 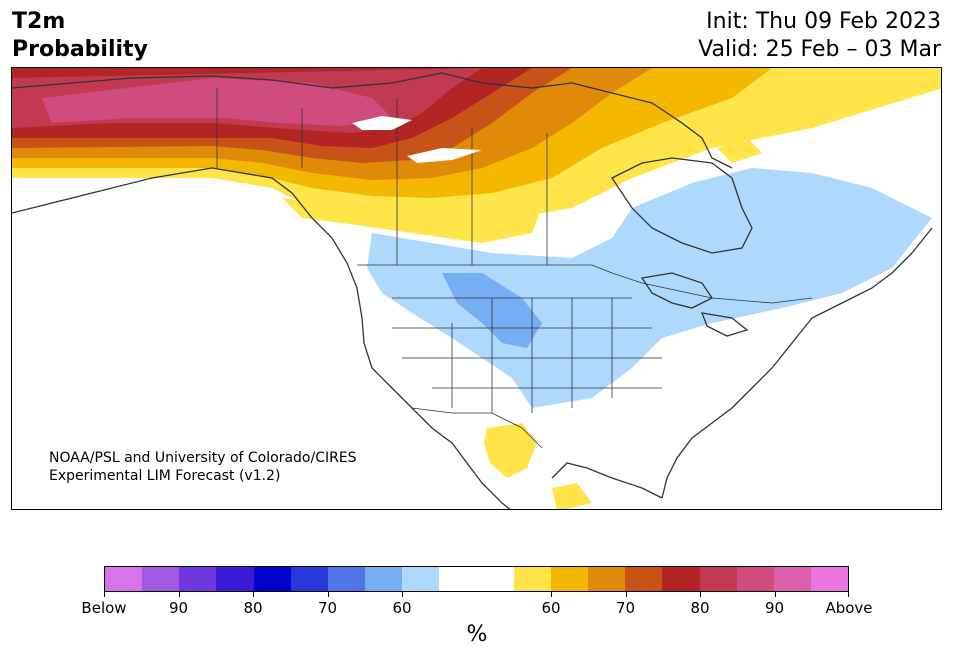 What do you see at coordinates (444, 155) in the screenshot?
I see `great-slave-lake` at bounding box center [444, 155].